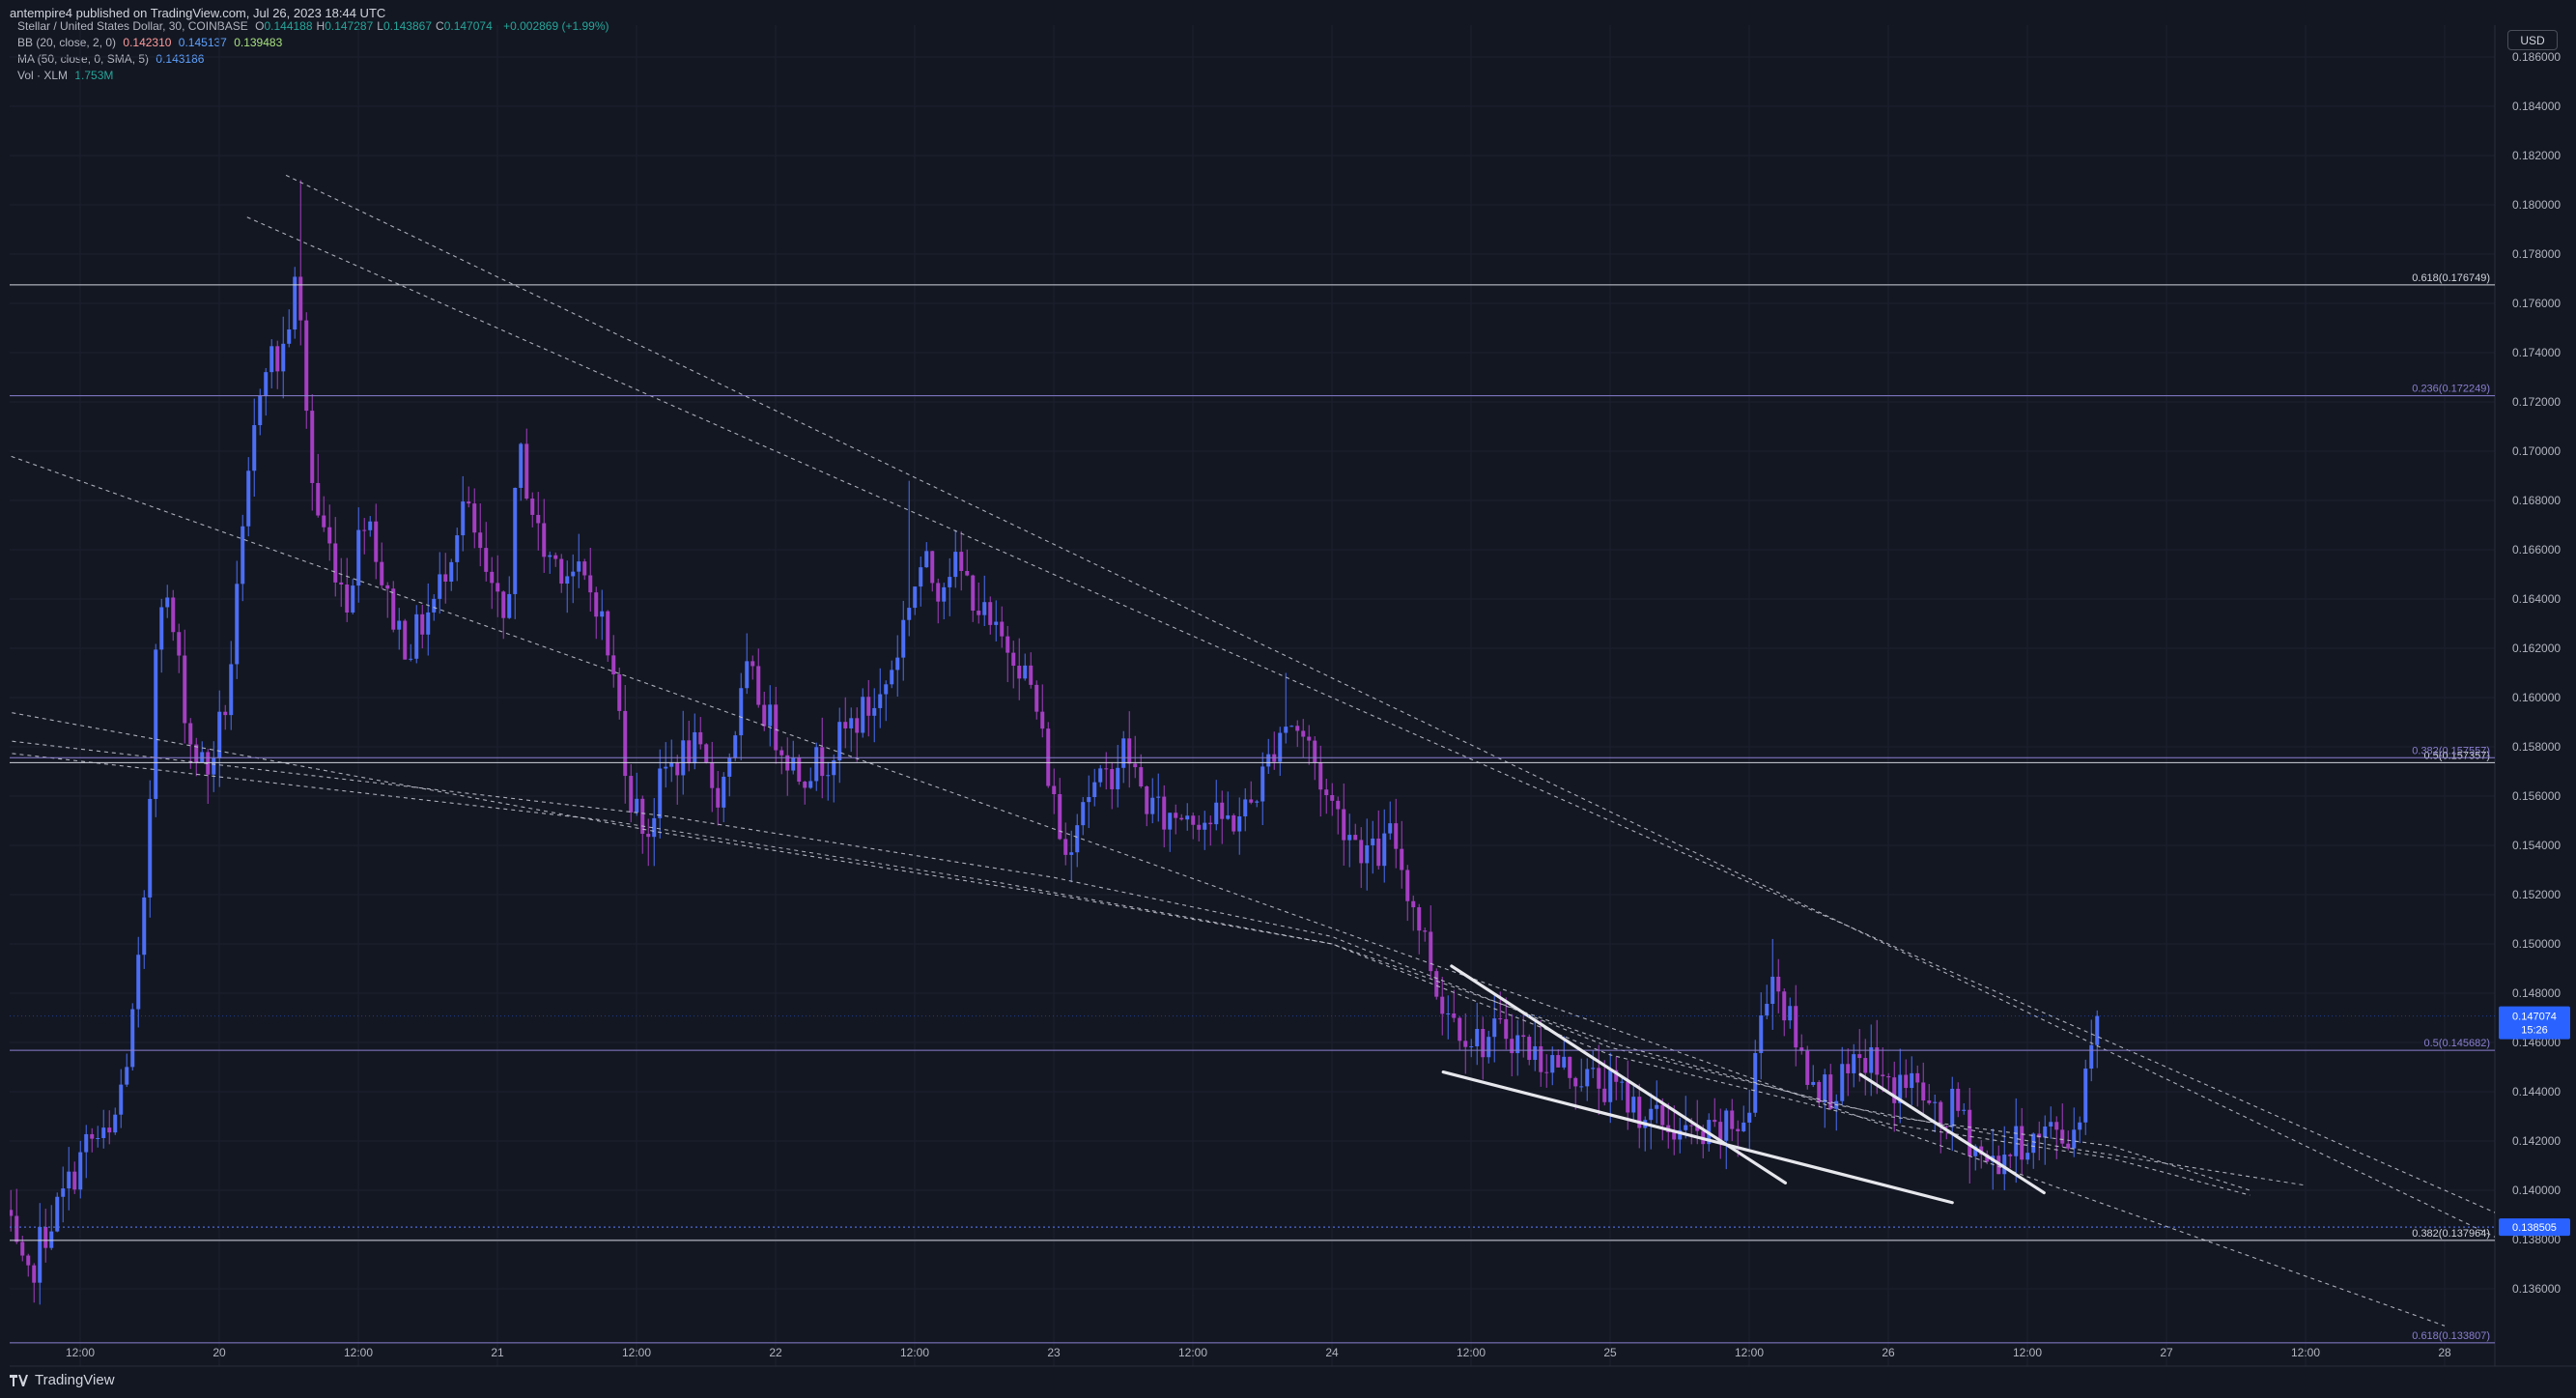 The height and width of the screenshot is (1398, 2576). What do you see at coordinates (112, 59) in the screenshot?
I see `ma-legend: MA (50, close, 0, SMA, 5) 0.143186` at bounding box center [112, 59].